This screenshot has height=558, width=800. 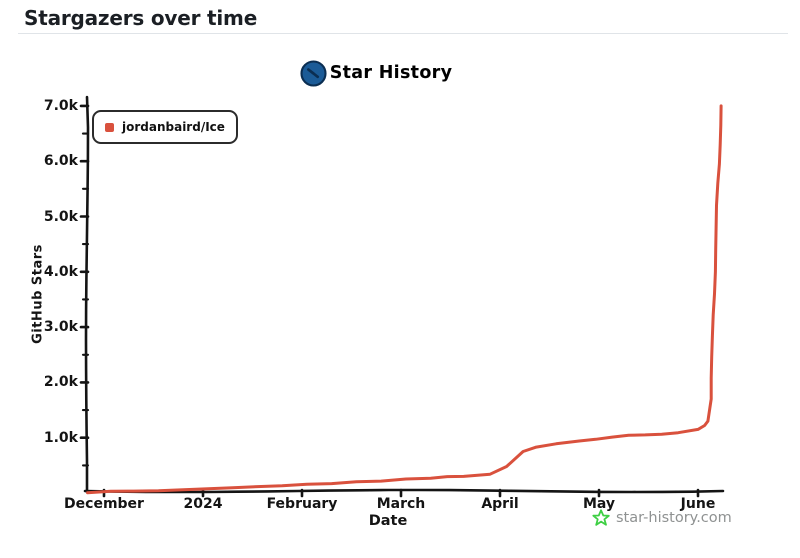 I want to click on header-divider, so click(x=403, y=33).